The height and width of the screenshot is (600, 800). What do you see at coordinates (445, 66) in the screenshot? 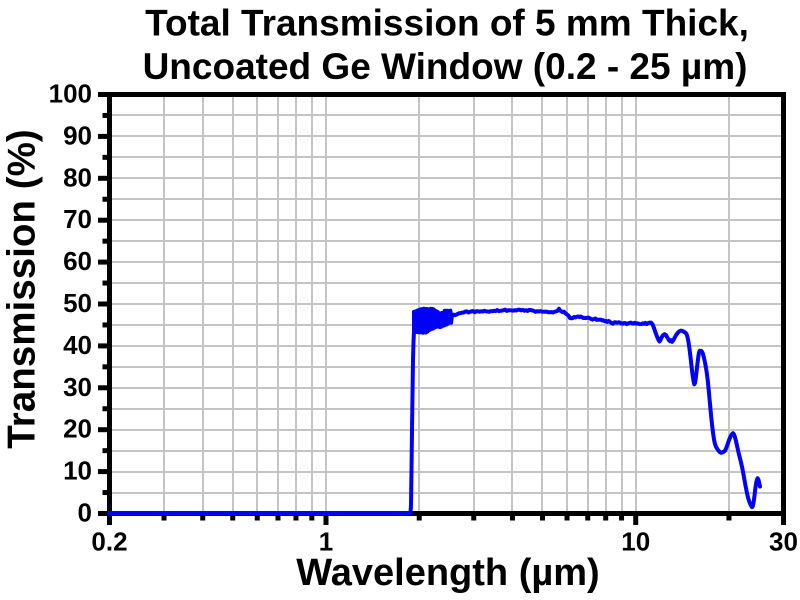
I see `svg-text:Uncoated Ge Window (0.2 - 25 µ: Uncoated Ge Window (0.2 - 25 µm)` at bounding box center [445, 66].